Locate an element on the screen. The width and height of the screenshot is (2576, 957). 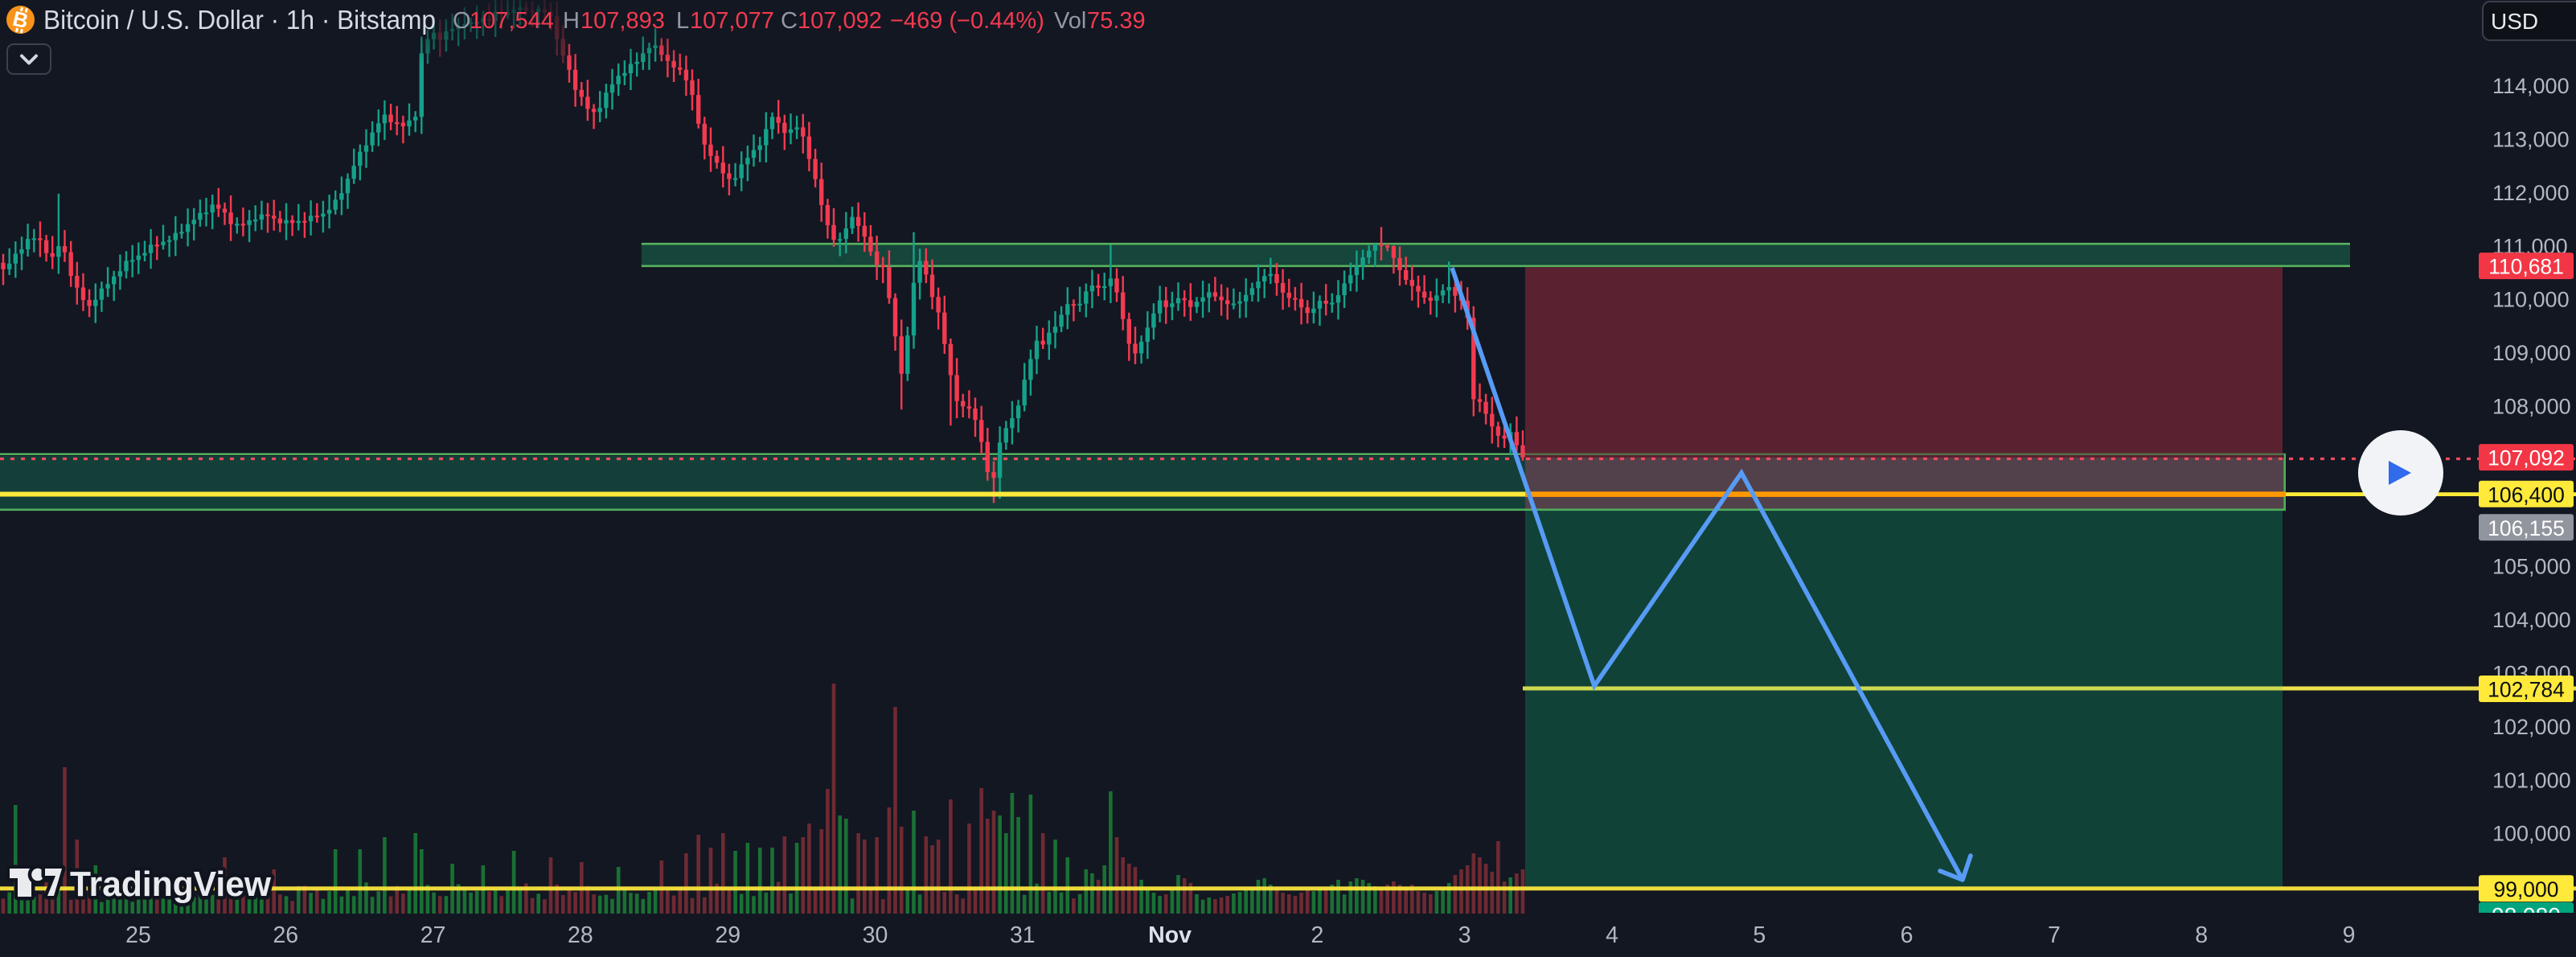
svg-text: 4 is located at coordinates (1612, 935).